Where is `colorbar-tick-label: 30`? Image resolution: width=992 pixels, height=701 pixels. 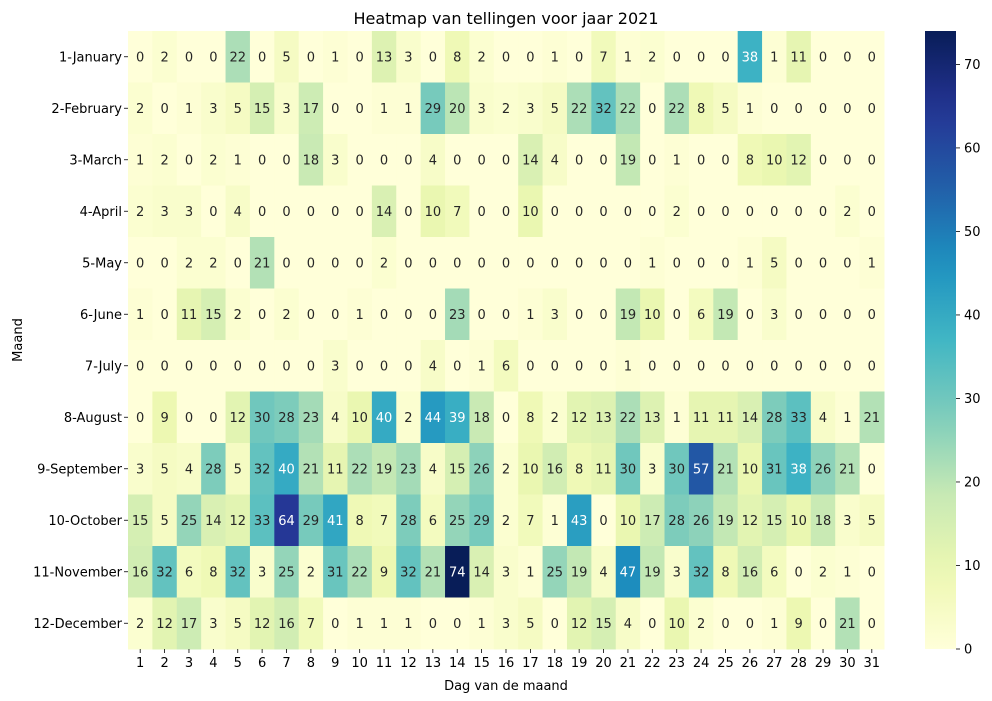
colorbar-tick-label: 30 is located at coordinates (972, 399).